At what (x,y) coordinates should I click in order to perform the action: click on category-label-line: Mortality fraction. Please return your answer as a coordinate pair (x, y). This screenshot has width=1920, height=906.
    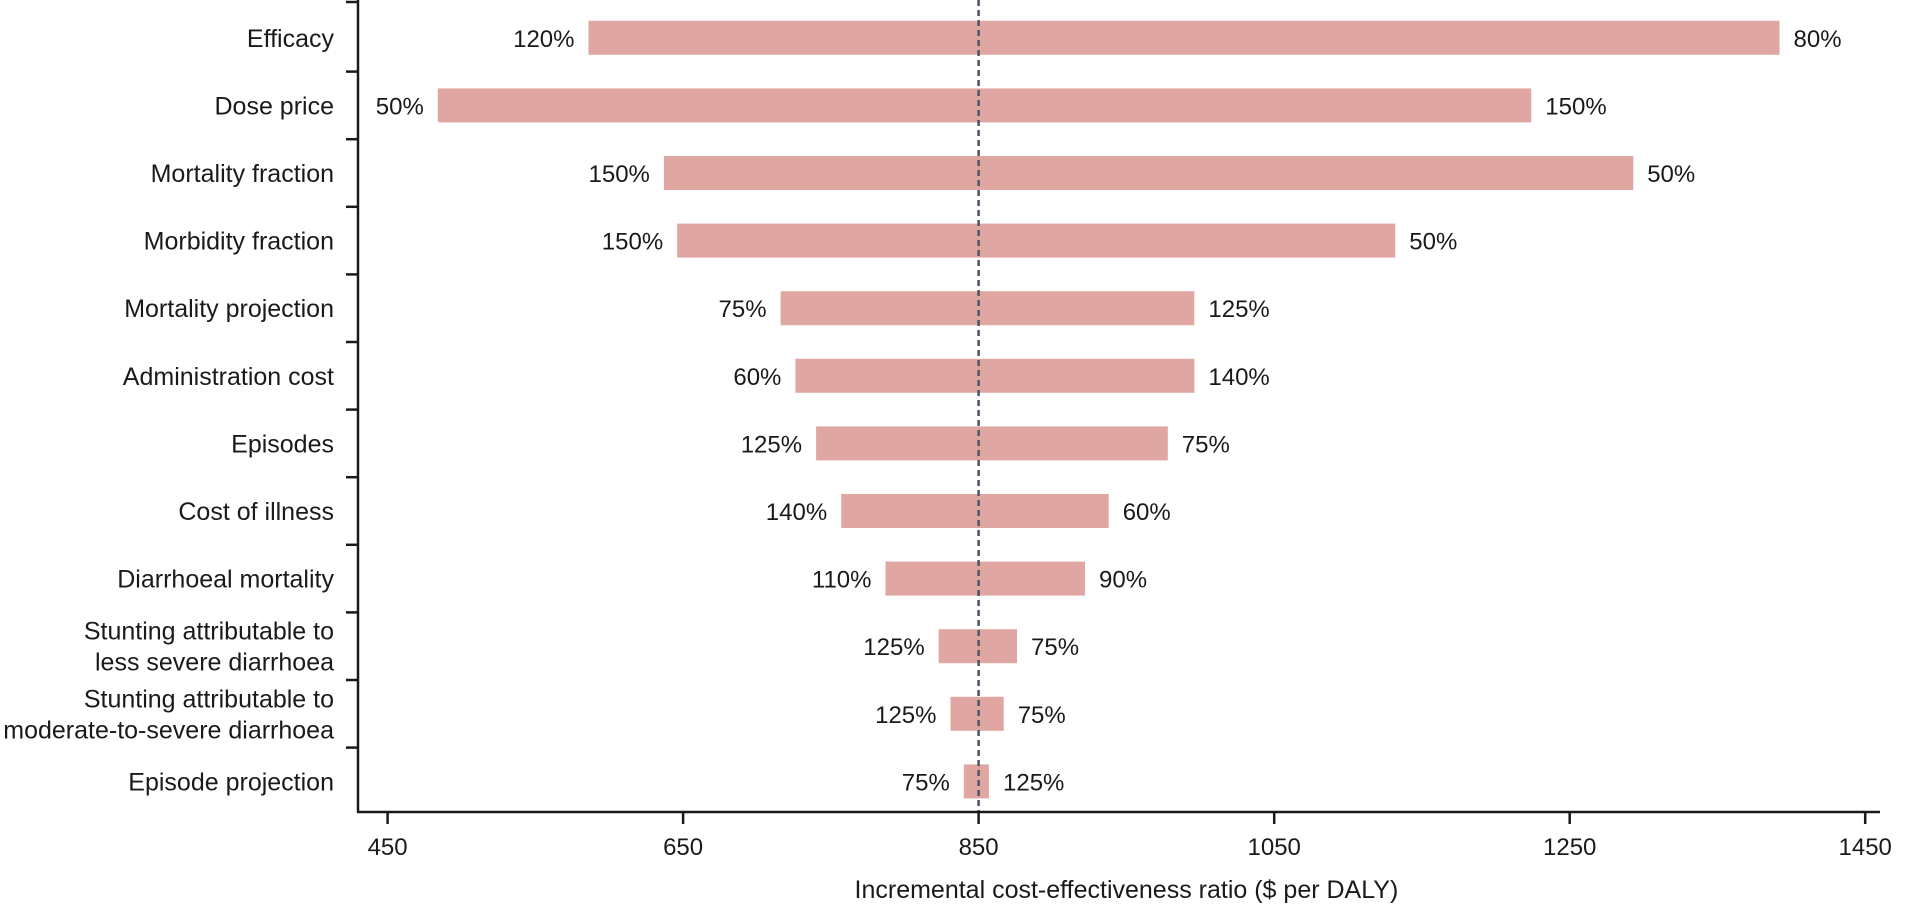
    Looking at the image, I should click on (242, 174).